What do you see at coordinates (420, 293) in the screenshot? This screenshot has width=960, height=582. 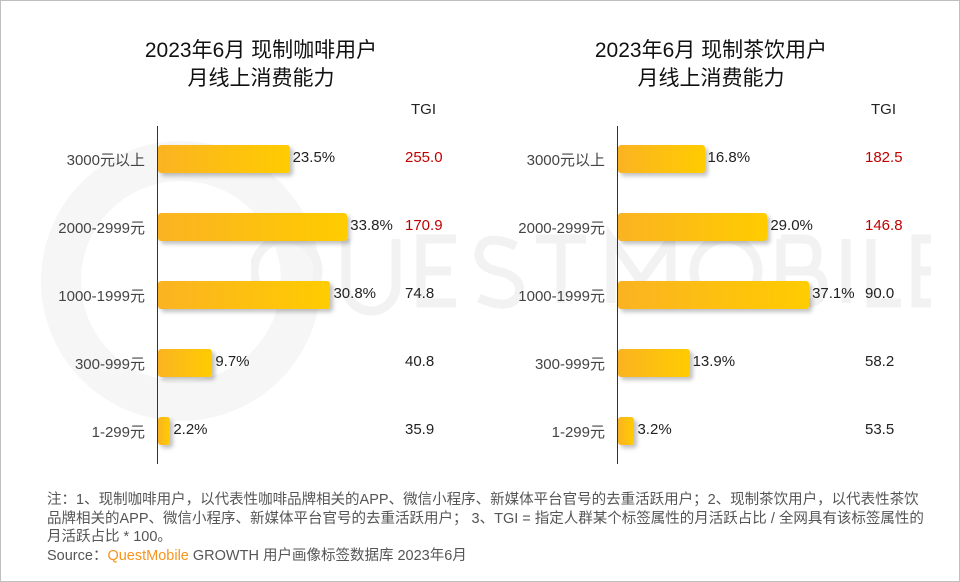 I see `tgi-value: 74.8` at bounding box center [420, 293].